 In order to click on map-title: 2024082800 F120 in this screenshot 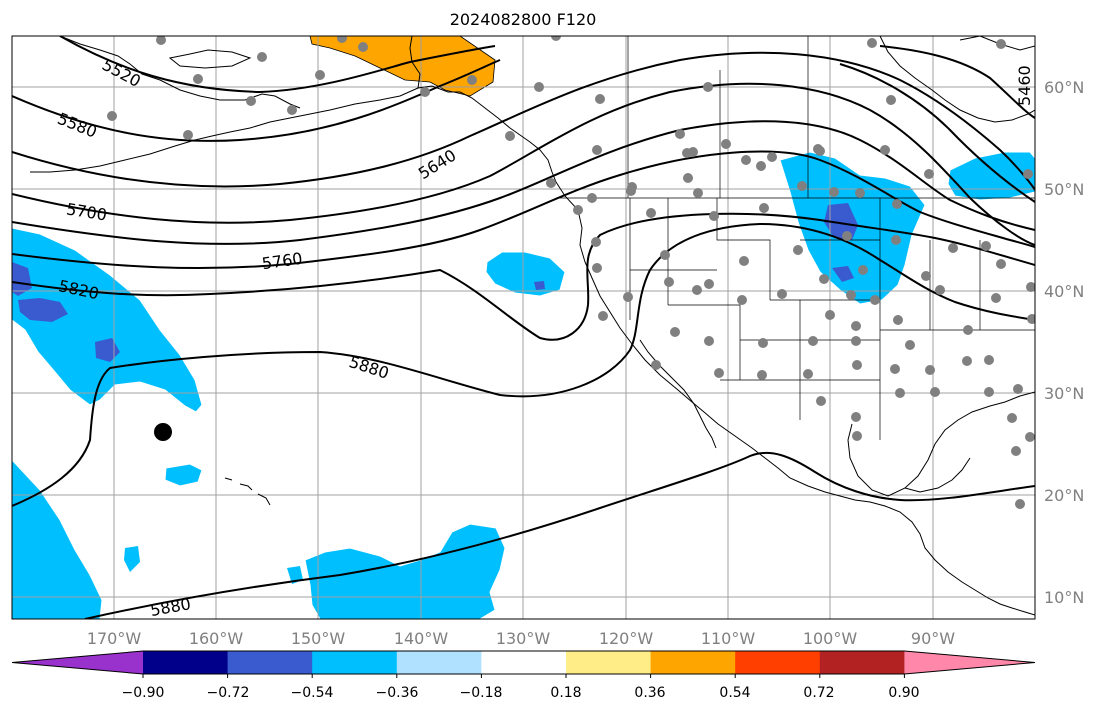, I will do `click(523, 19)`.